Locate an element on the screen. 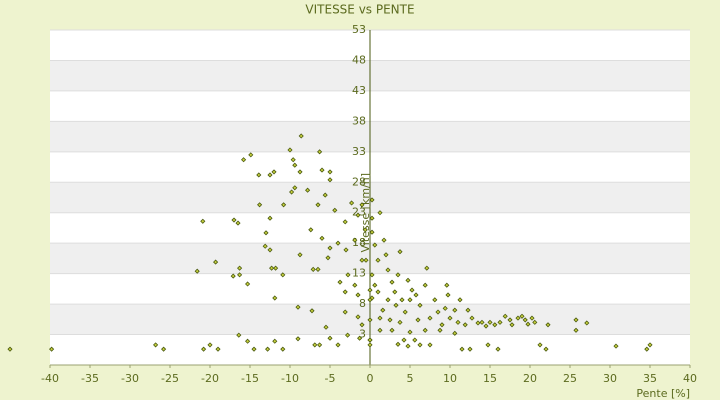 Image resolution: width=720 pixels, height=400 pixels. x-tick-label: 25 is located at coordinates (570, 378).